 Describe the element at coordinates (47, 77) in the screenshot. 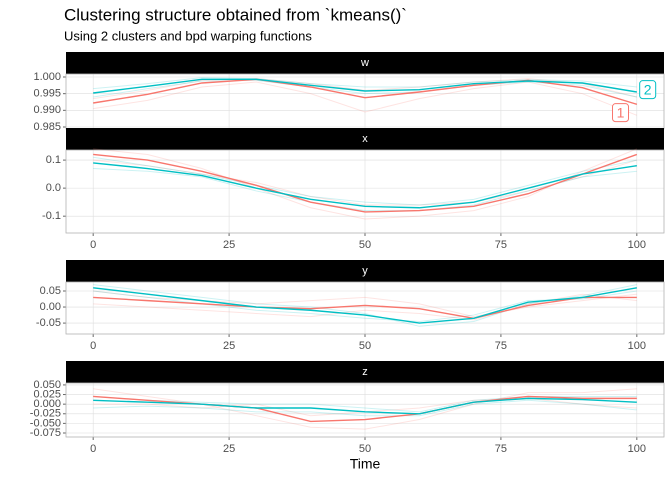

I see `y-tick-label: 1.000` at that location.